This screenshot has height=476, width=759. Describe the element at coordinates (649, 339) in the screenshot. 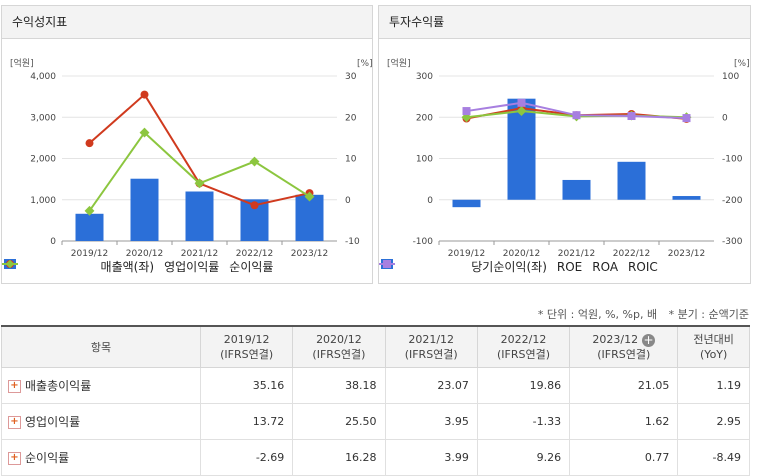

I see `add-column-icon: +` at that location.